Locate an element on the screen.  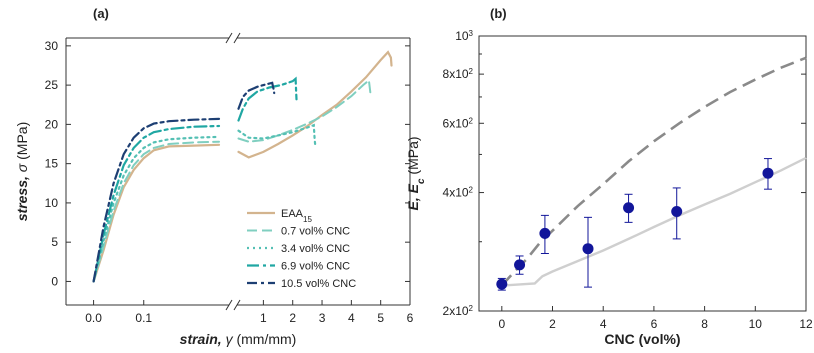
x-tick-label: 0.1 is located at coordinates (143, 318).